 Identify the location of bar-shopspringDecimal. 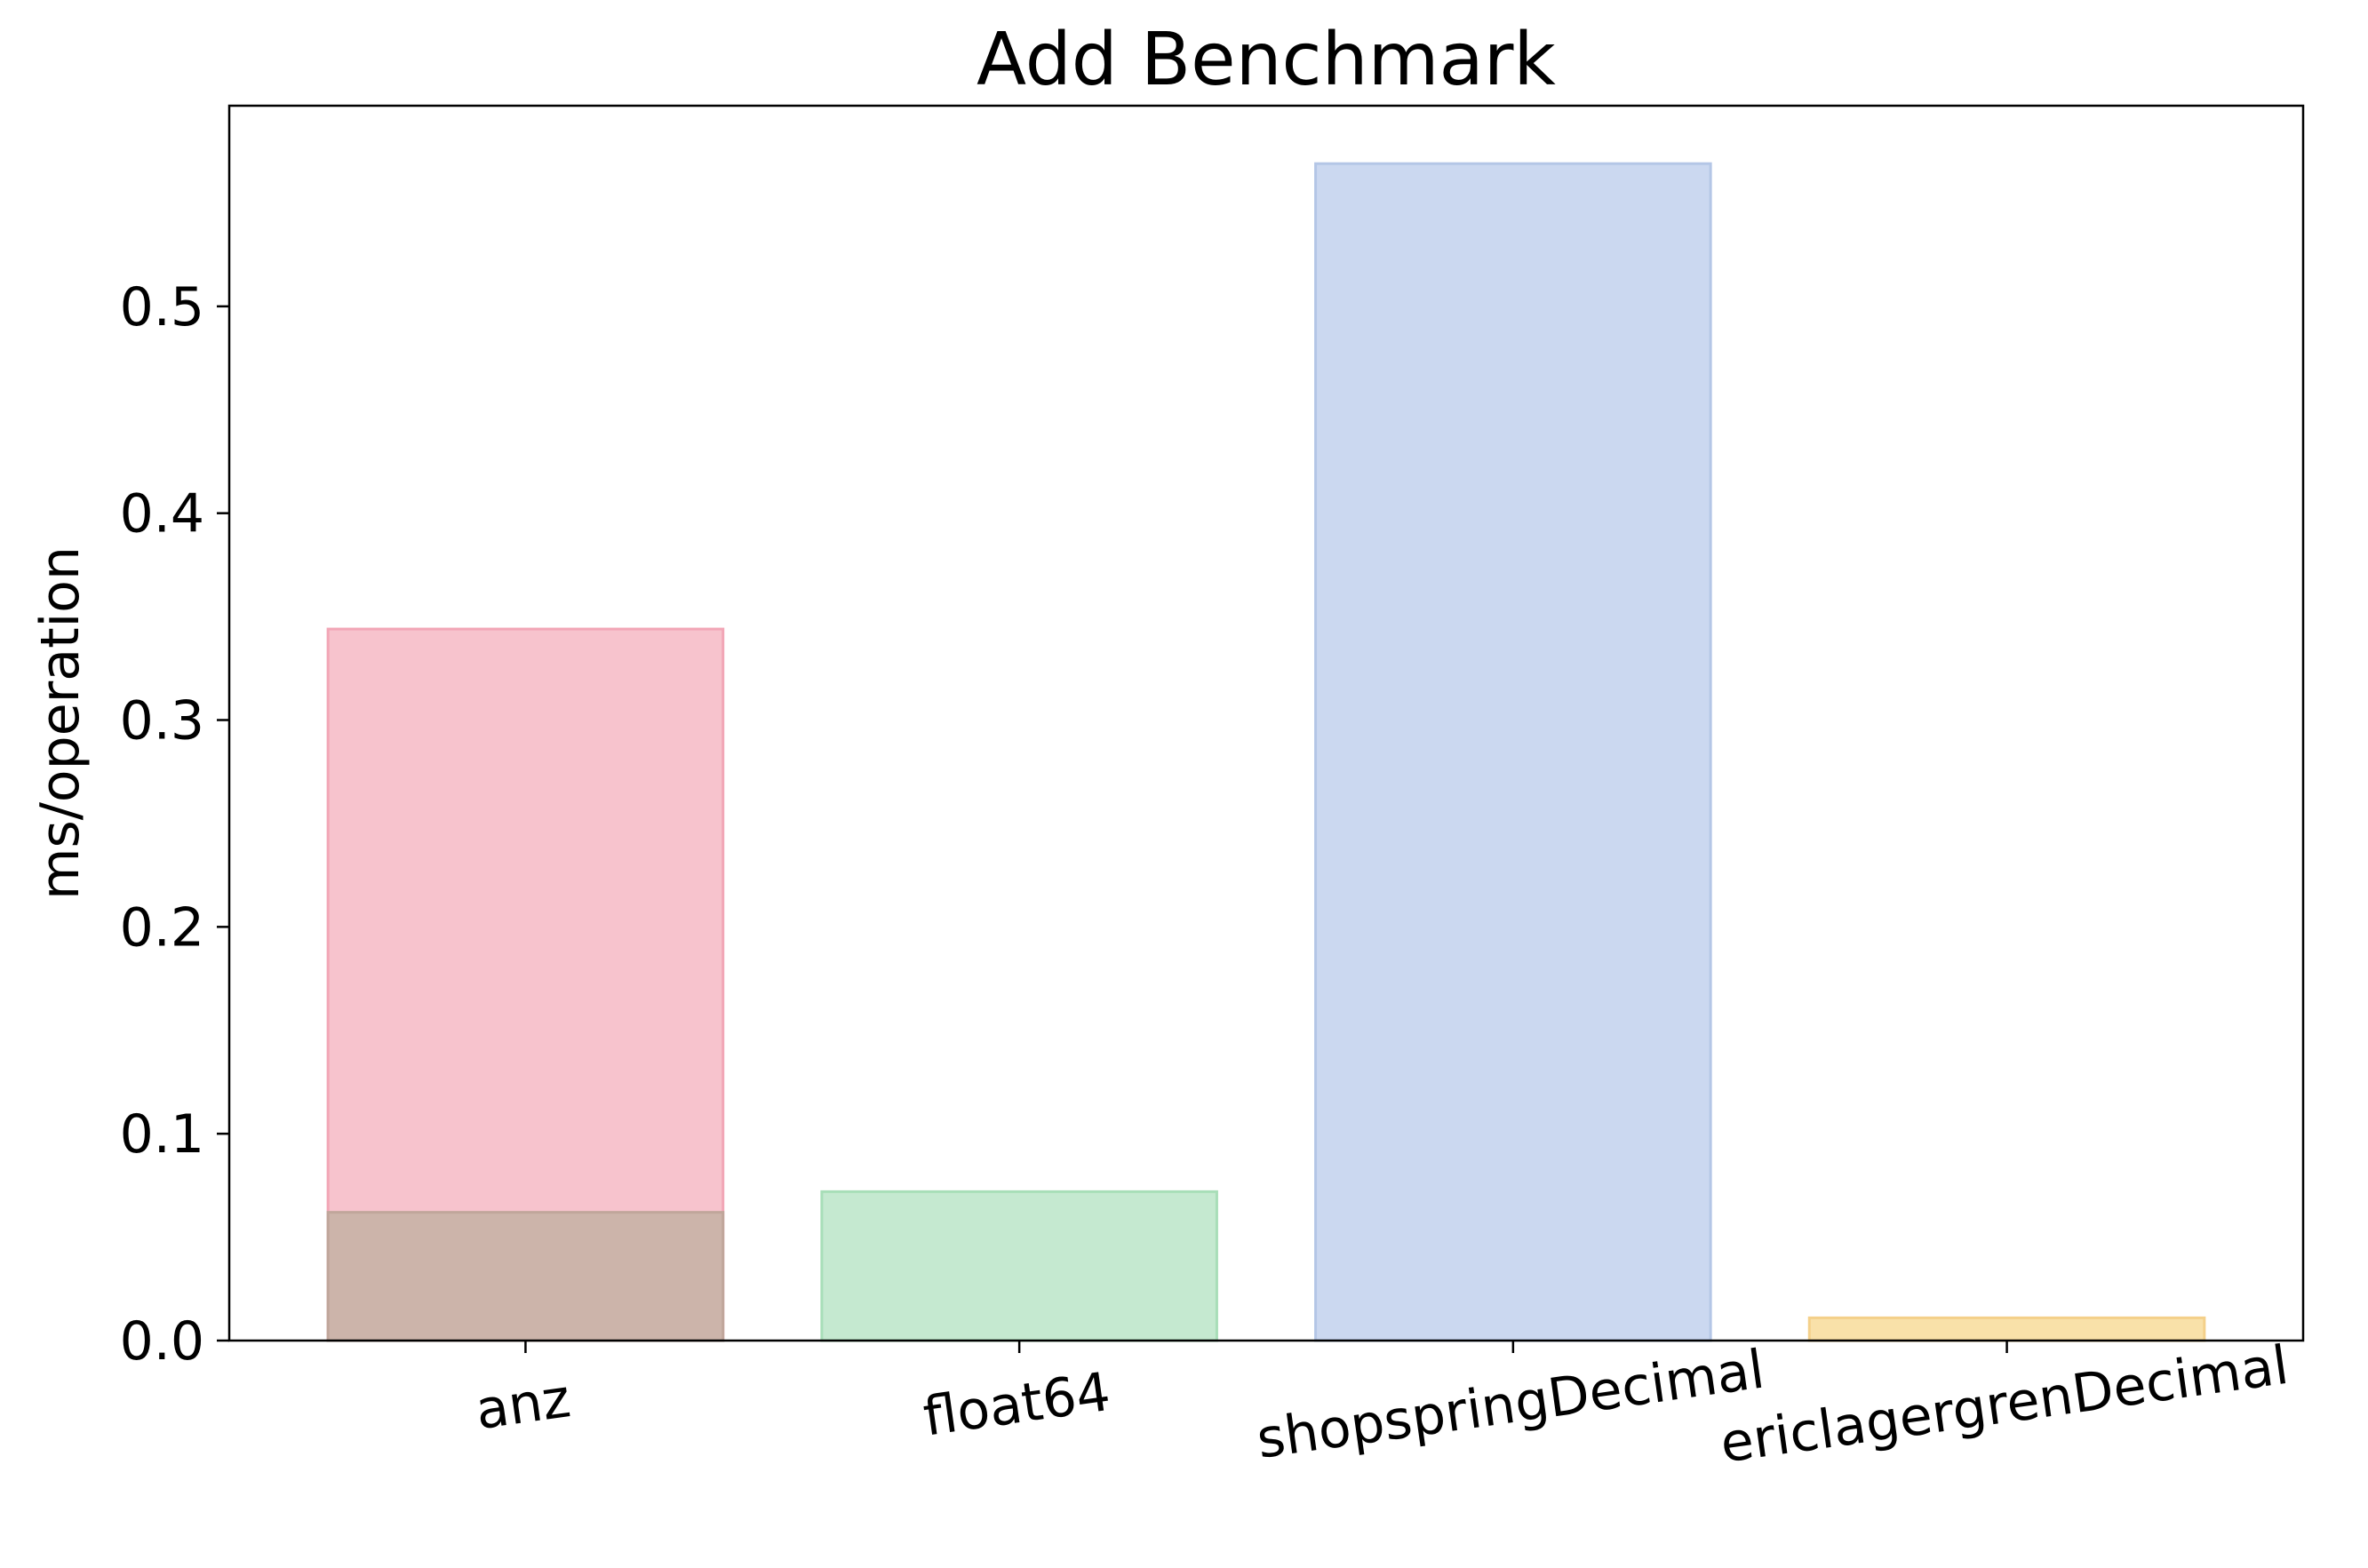
(1513, 752).